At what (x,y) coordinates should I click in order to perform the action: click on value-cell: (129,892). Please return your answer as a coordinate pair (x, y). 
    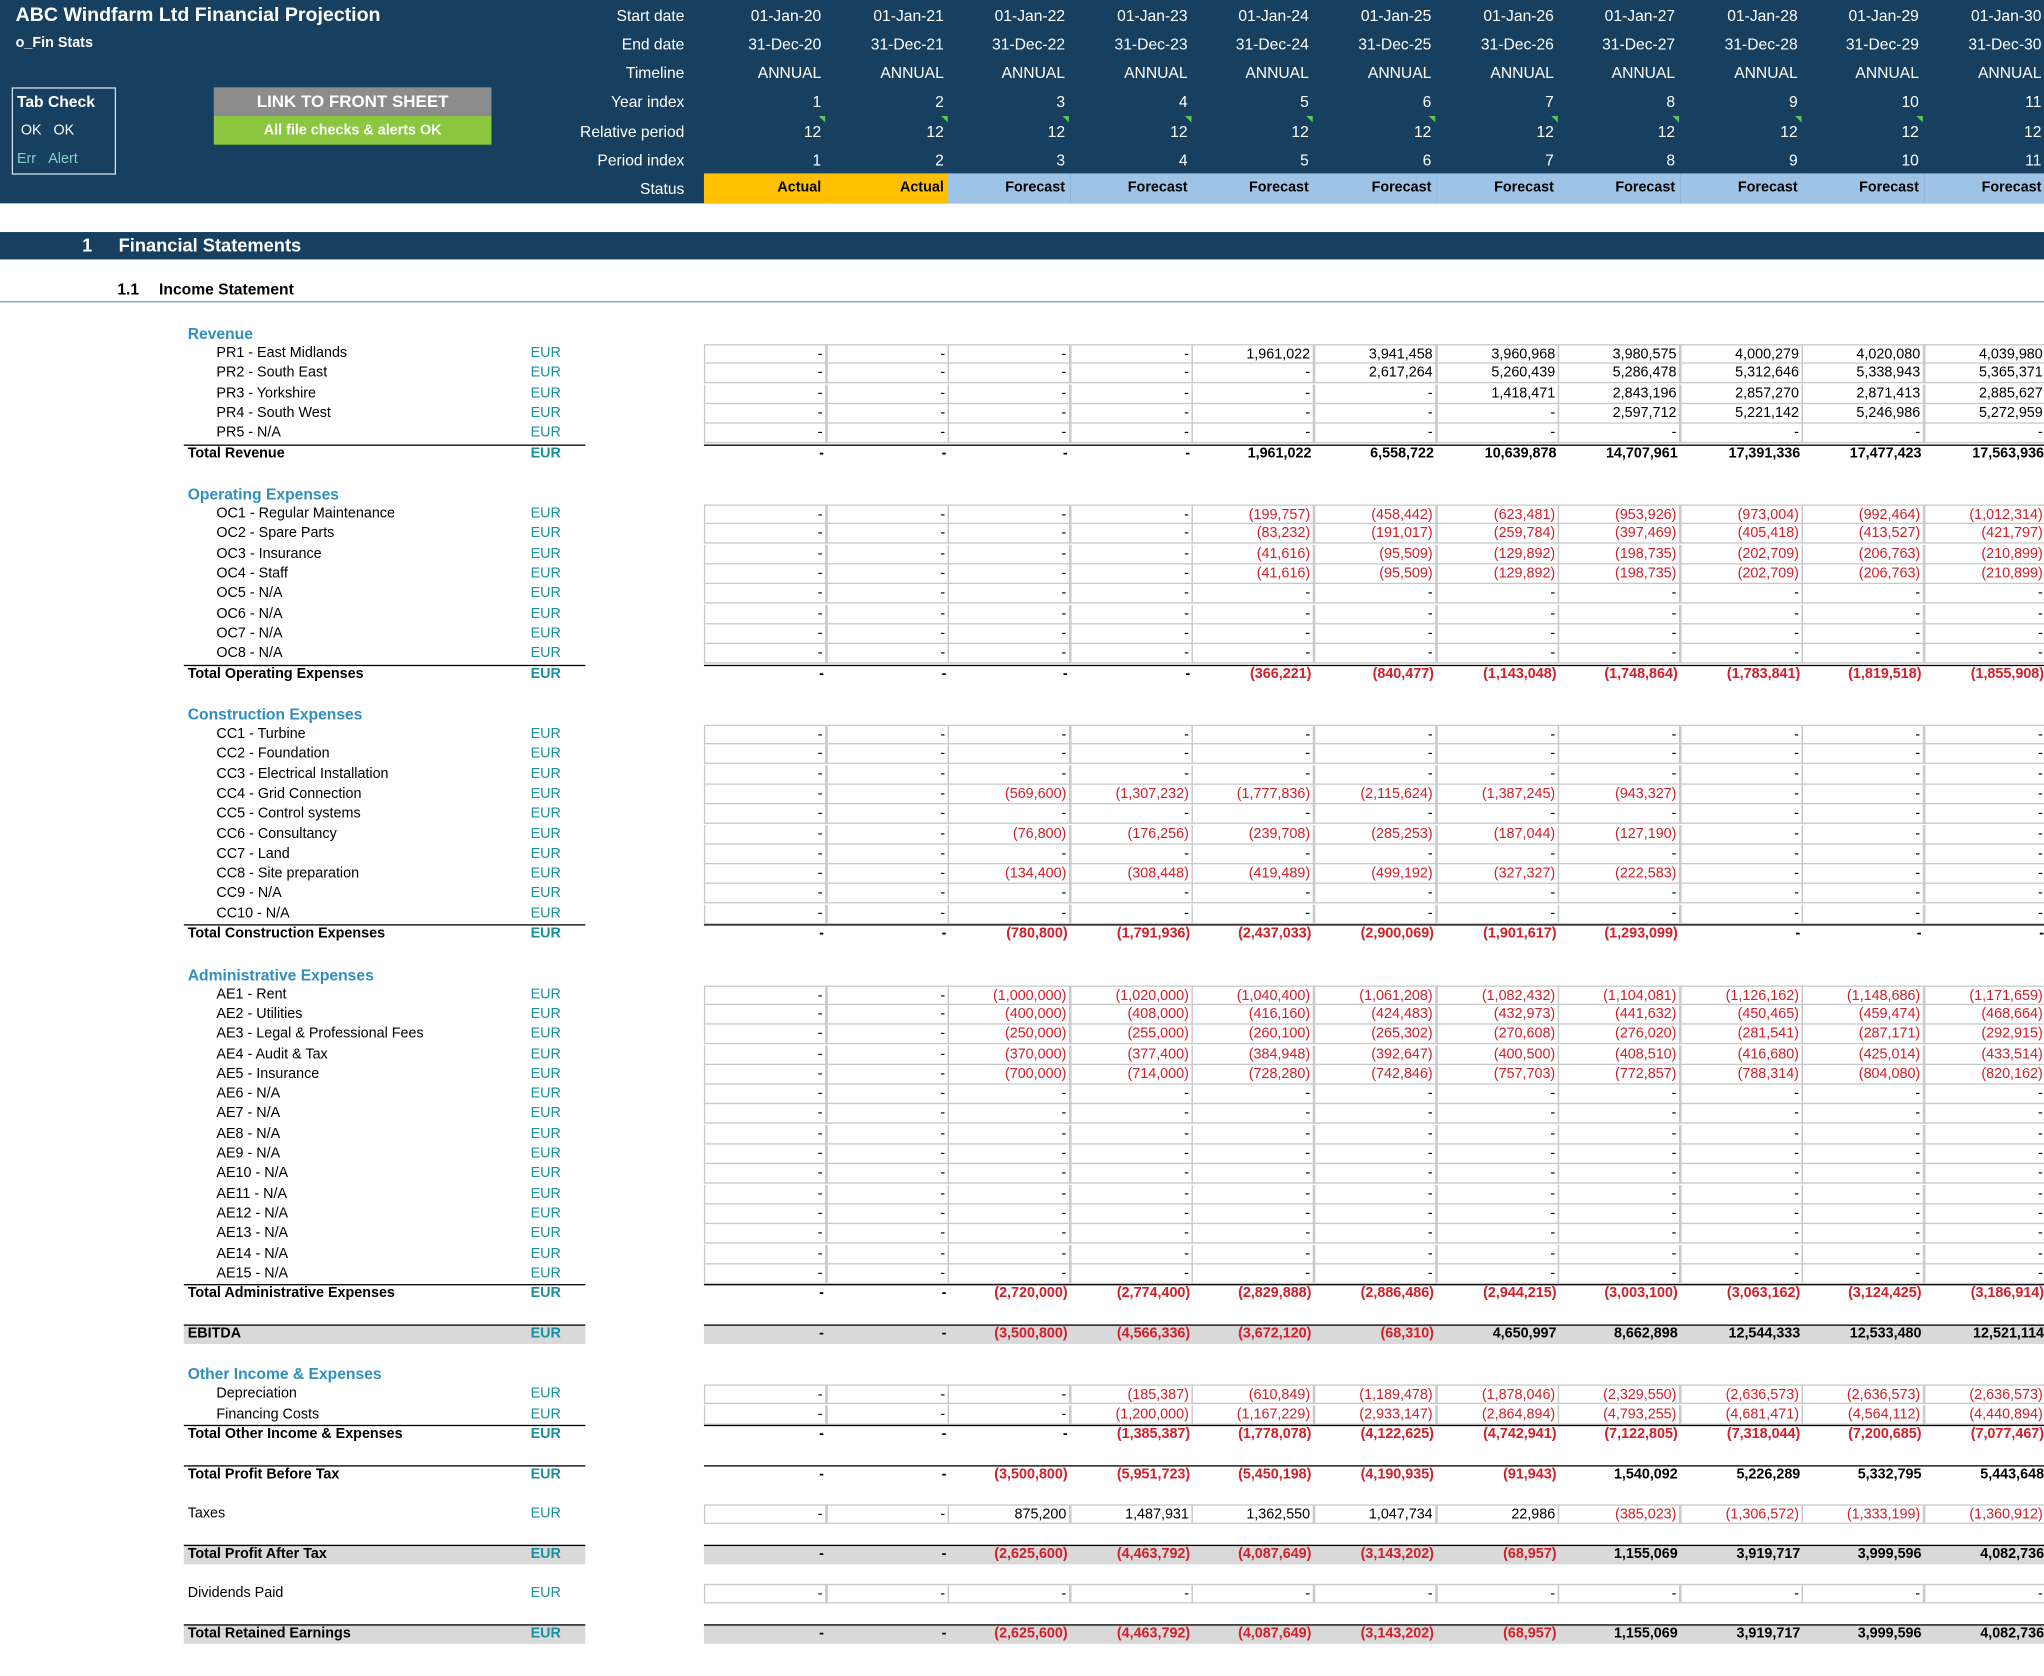
    Looking at the image, I should click on (1498, 574).